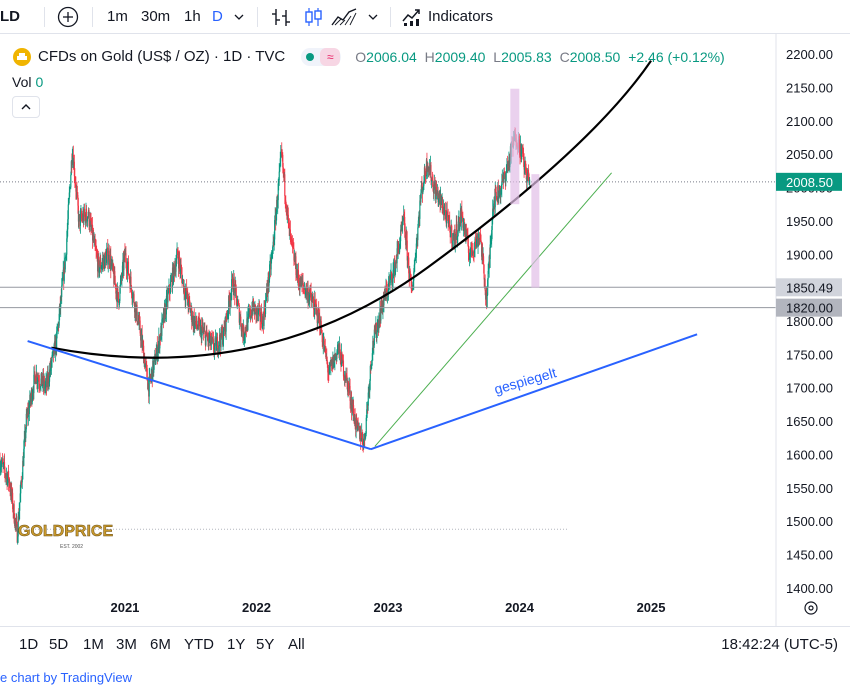 This screenshot has width=850, height=690. I want to click on market-status-badge: ≈, so click(321, 57).